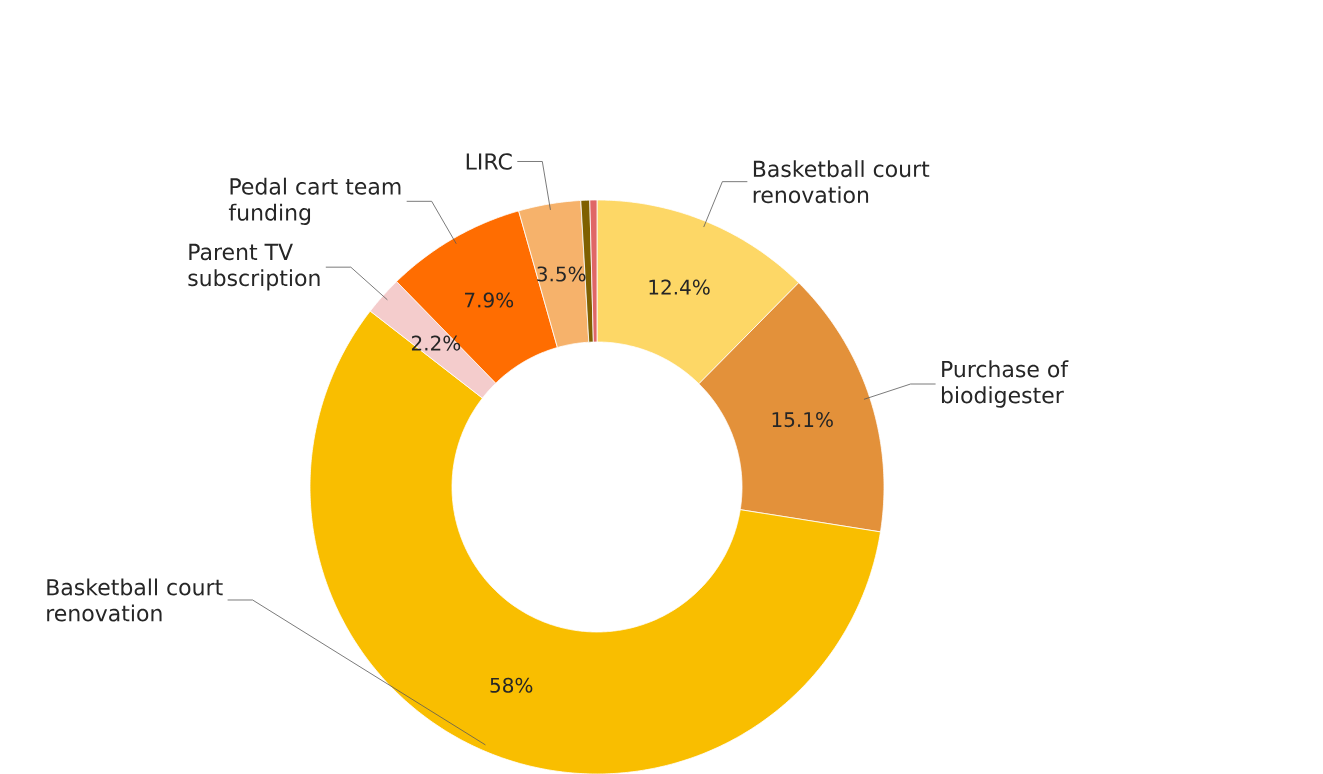 The height and width of the screenshot is (774, 1323). What do you see at coordinates (489, 161) in the screenshot?
I see `slice-label: LIRC` at bounding box center [489, 161].